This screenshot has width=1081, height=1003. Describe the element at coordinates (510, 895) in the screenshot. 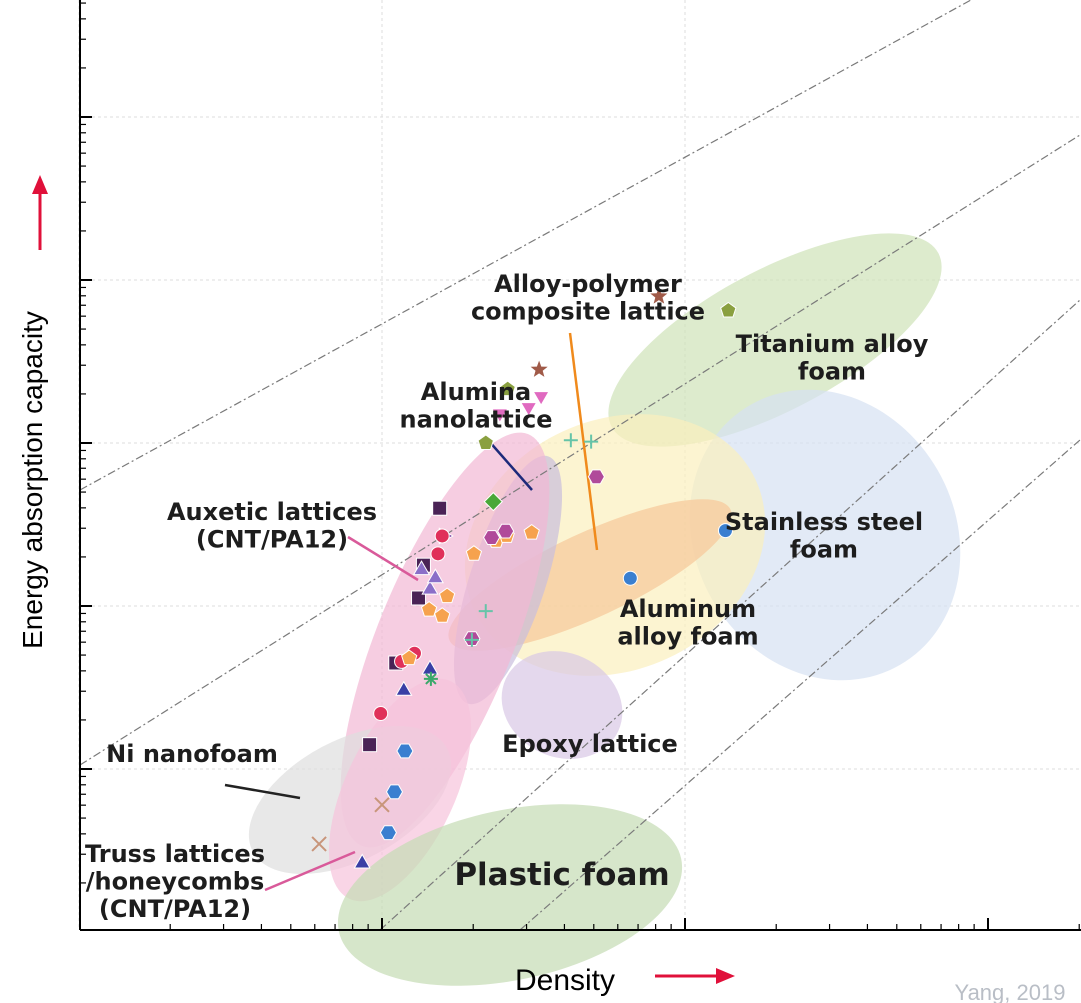

I see `region-plastic-foam` at that location.